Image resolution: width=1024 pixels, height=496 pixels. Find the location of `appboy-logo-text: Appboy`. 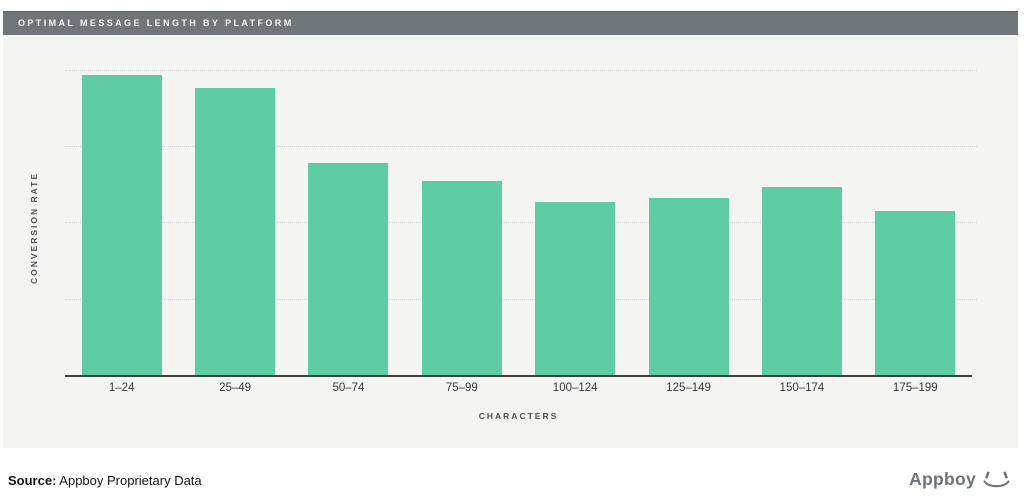

appboy-logo-text: Appboy is located at coordinates (942, 479).